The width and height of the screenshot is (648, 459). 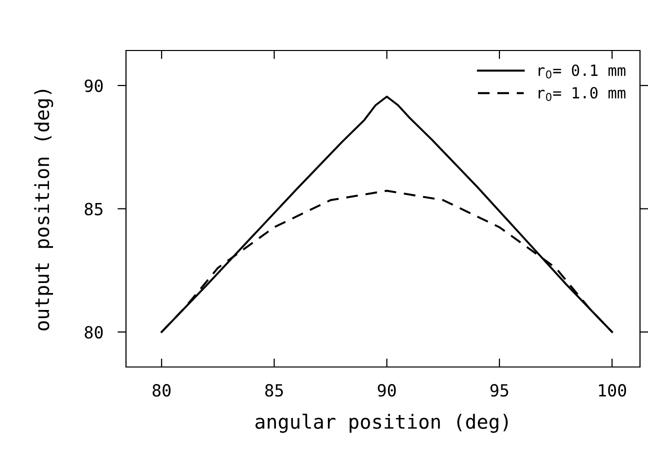 What do you see at coordinates (161, 390) in the screenshot?
I see `x-tick-label: 80` at bounding box center [161, 390].